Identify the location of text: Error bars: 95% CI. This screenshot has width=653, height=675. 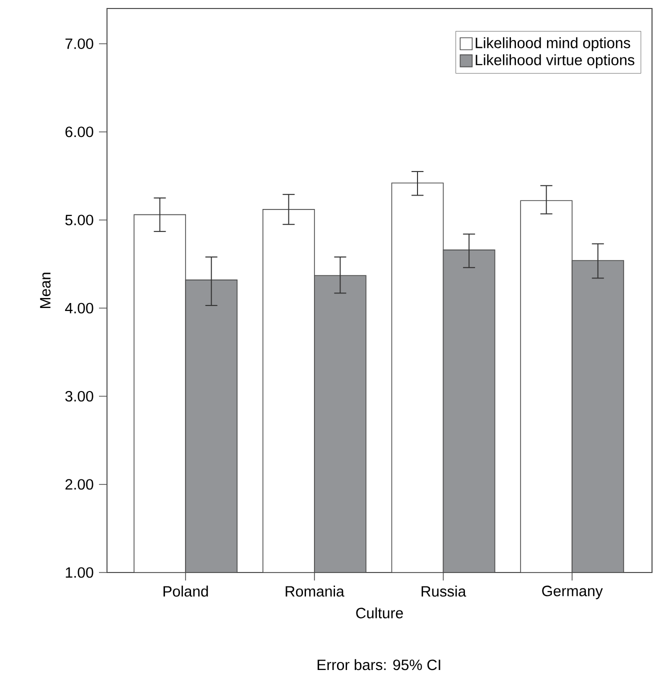
(379, 664).